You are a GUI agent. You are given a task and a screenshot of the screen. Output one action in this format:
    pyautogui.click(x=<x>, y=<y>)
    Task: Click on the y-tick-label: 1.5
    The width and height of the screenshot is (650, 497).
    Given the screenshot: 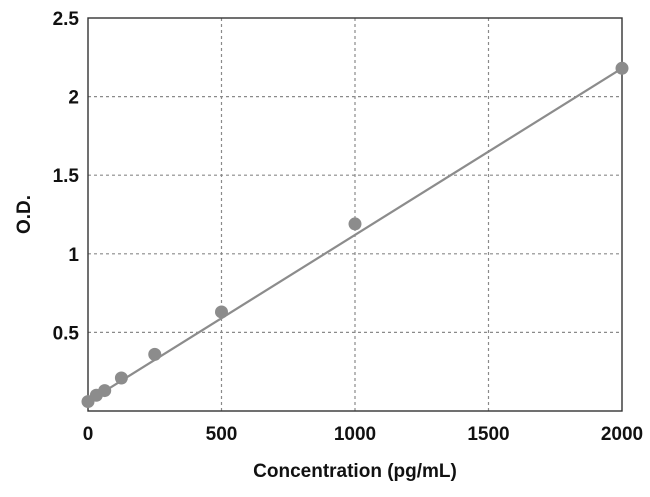 What is the action you would take?
    pyautogui.click(x=66, y=176)
    